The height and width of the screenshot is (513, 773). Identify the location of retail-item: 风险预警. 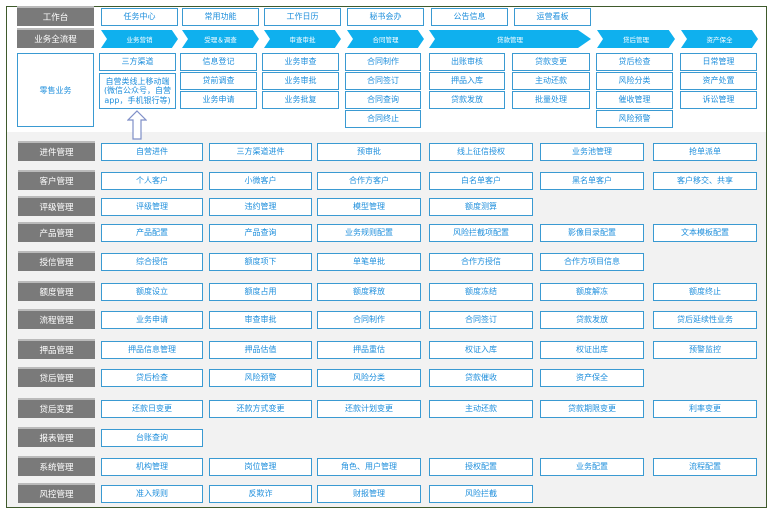
(634, 119).